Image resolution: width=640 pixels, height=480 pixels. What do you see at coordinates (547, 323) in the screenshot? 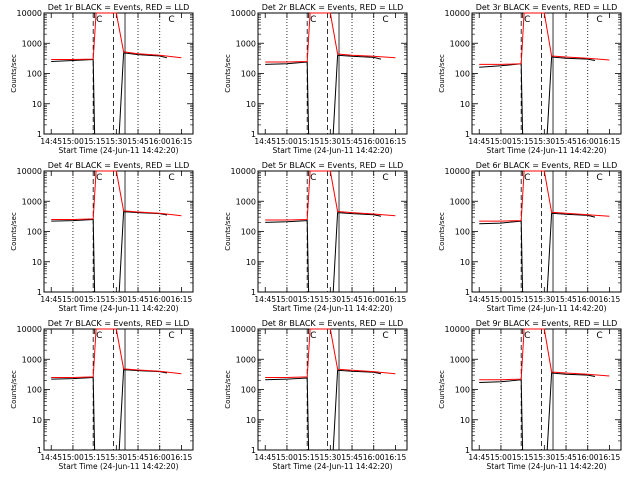
I see `chart-title: Det 9r BLACK = Events, RED = LLD` at bounding box center [547, 323].